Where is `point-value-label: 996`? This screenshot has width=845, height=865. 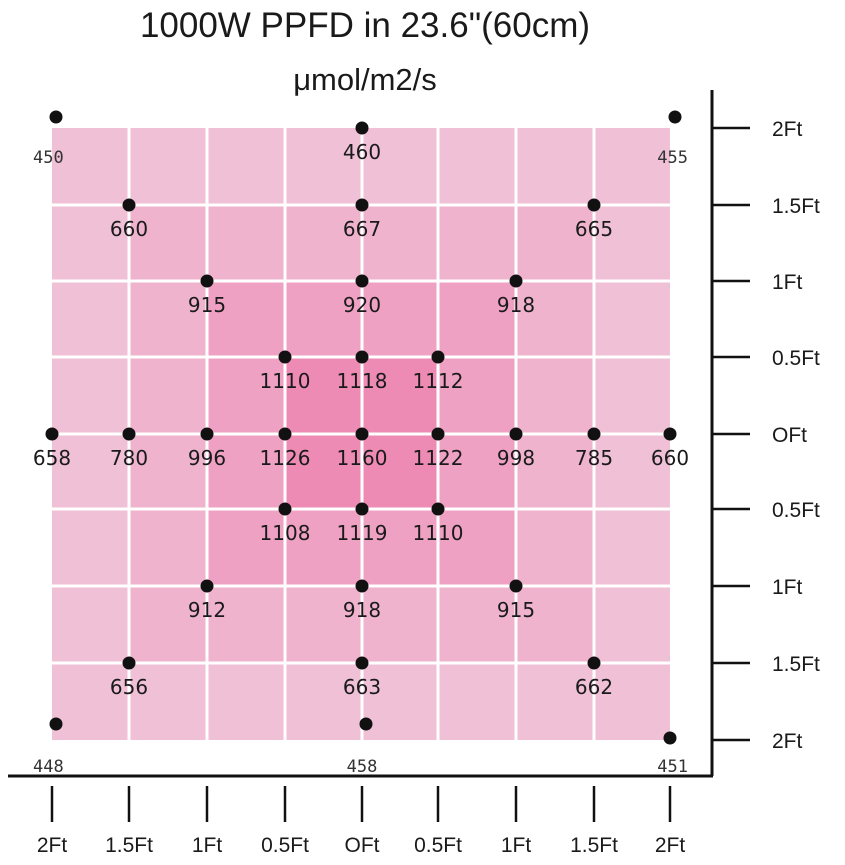
point-value-label: 996 is located at coordinates (207, 458).